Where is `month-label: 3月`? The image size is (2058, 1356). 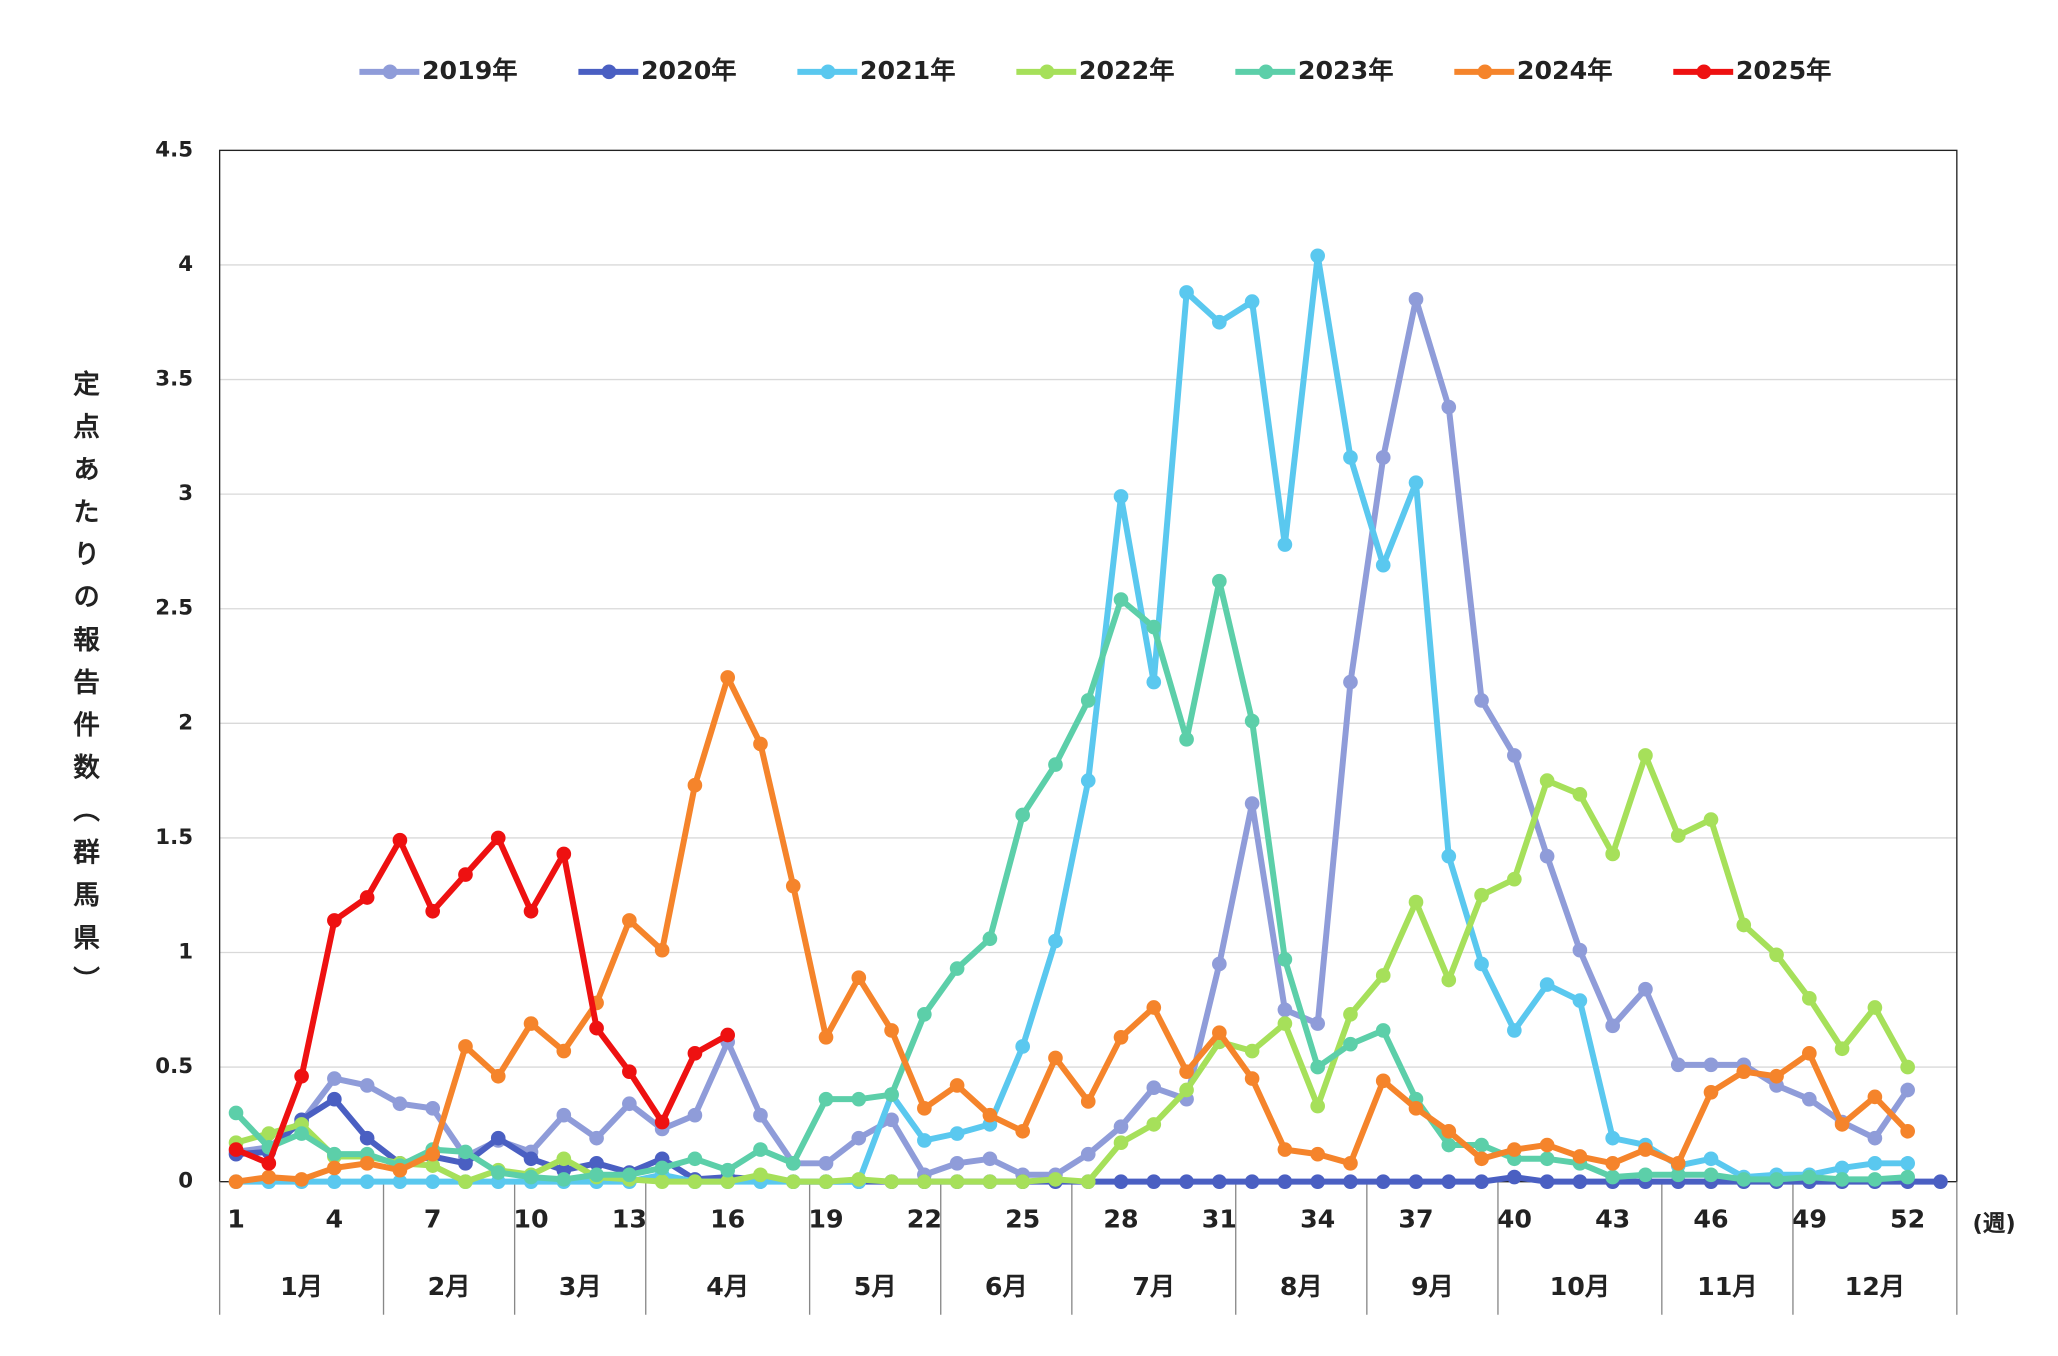
month-label: 3月 is located at coordinates (580, 1286).